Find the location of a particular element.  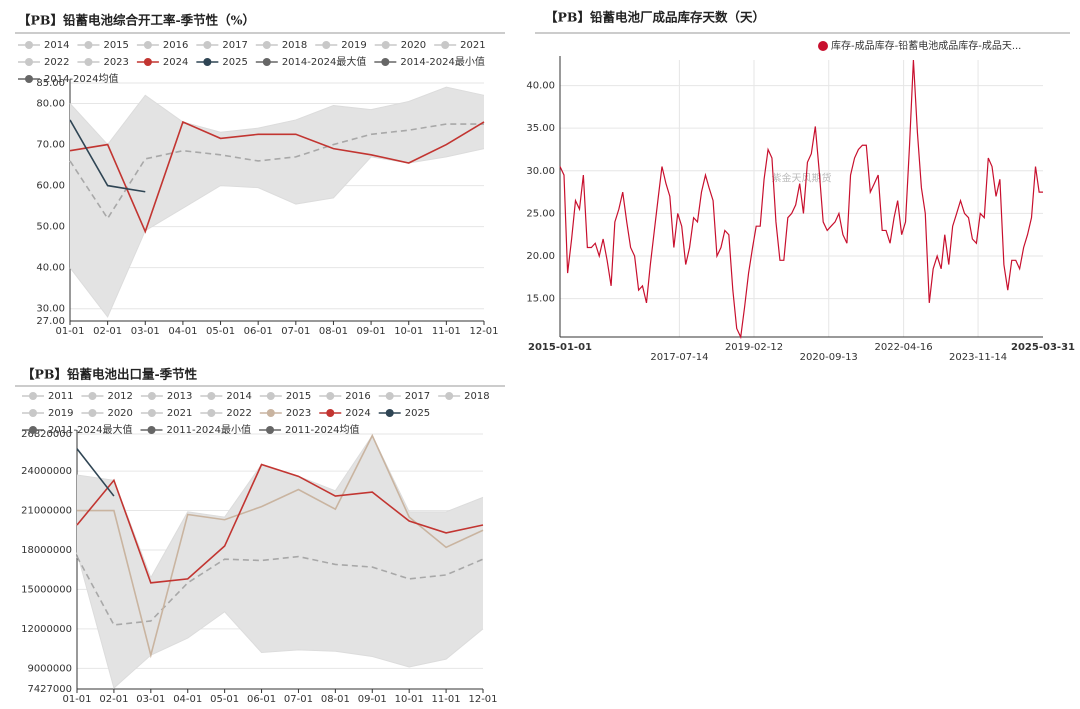

y-tick-label: 40.00 is located at coordinates (50, 268).